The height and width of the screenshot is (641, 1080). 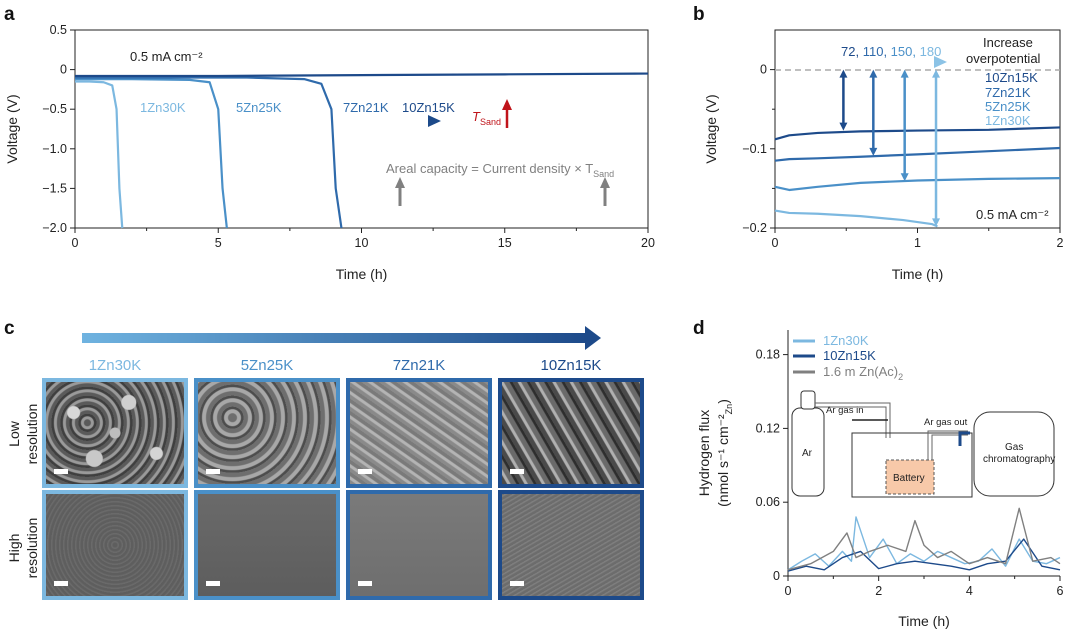 What do you see at coordinates (334, 338) in the screenshot?
I see `panel-c-trend-arrow` at bounding box center [334, 338].